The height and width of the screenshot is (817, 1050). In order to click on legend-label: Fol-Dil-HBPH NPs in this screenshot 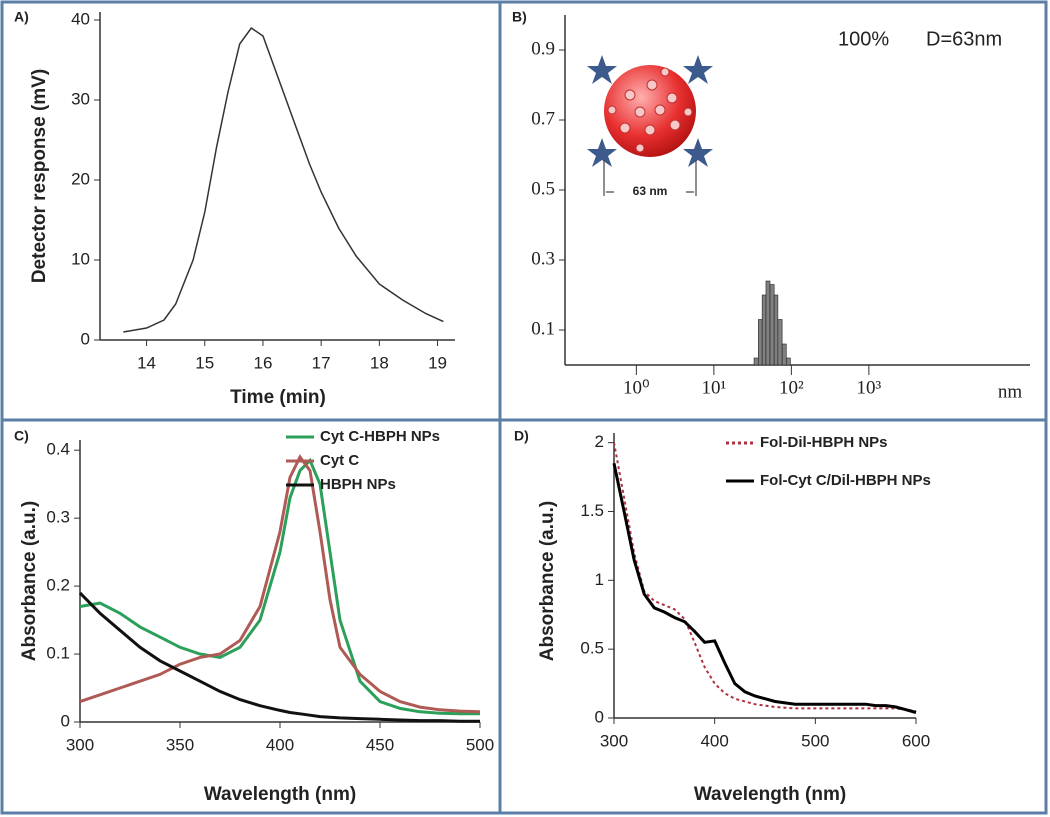, I will do `click(824, 442)`.